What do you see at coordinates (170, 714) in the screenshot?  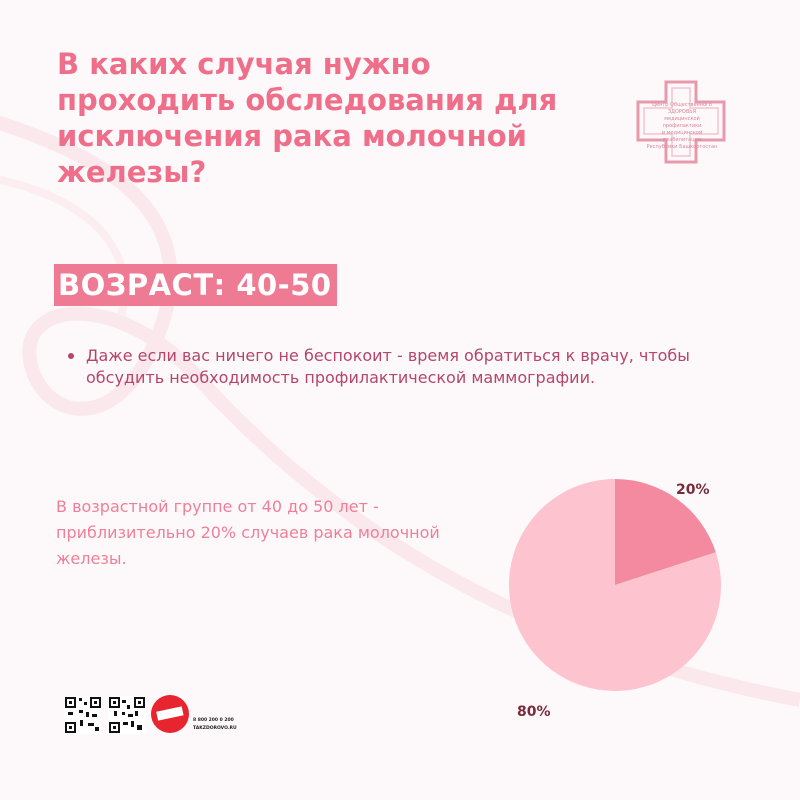 I see `takzdorovo-badge-icon` at bounding box center [170, 714].